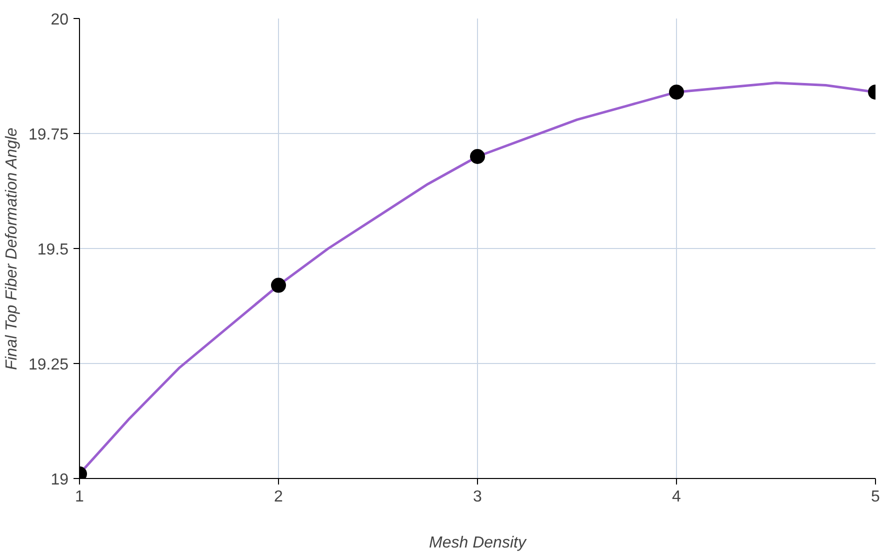  What do you see at coordinates (477, 497) in the screenshot?
I see `x-tick-label: 3` at bounding box center [477, 497].